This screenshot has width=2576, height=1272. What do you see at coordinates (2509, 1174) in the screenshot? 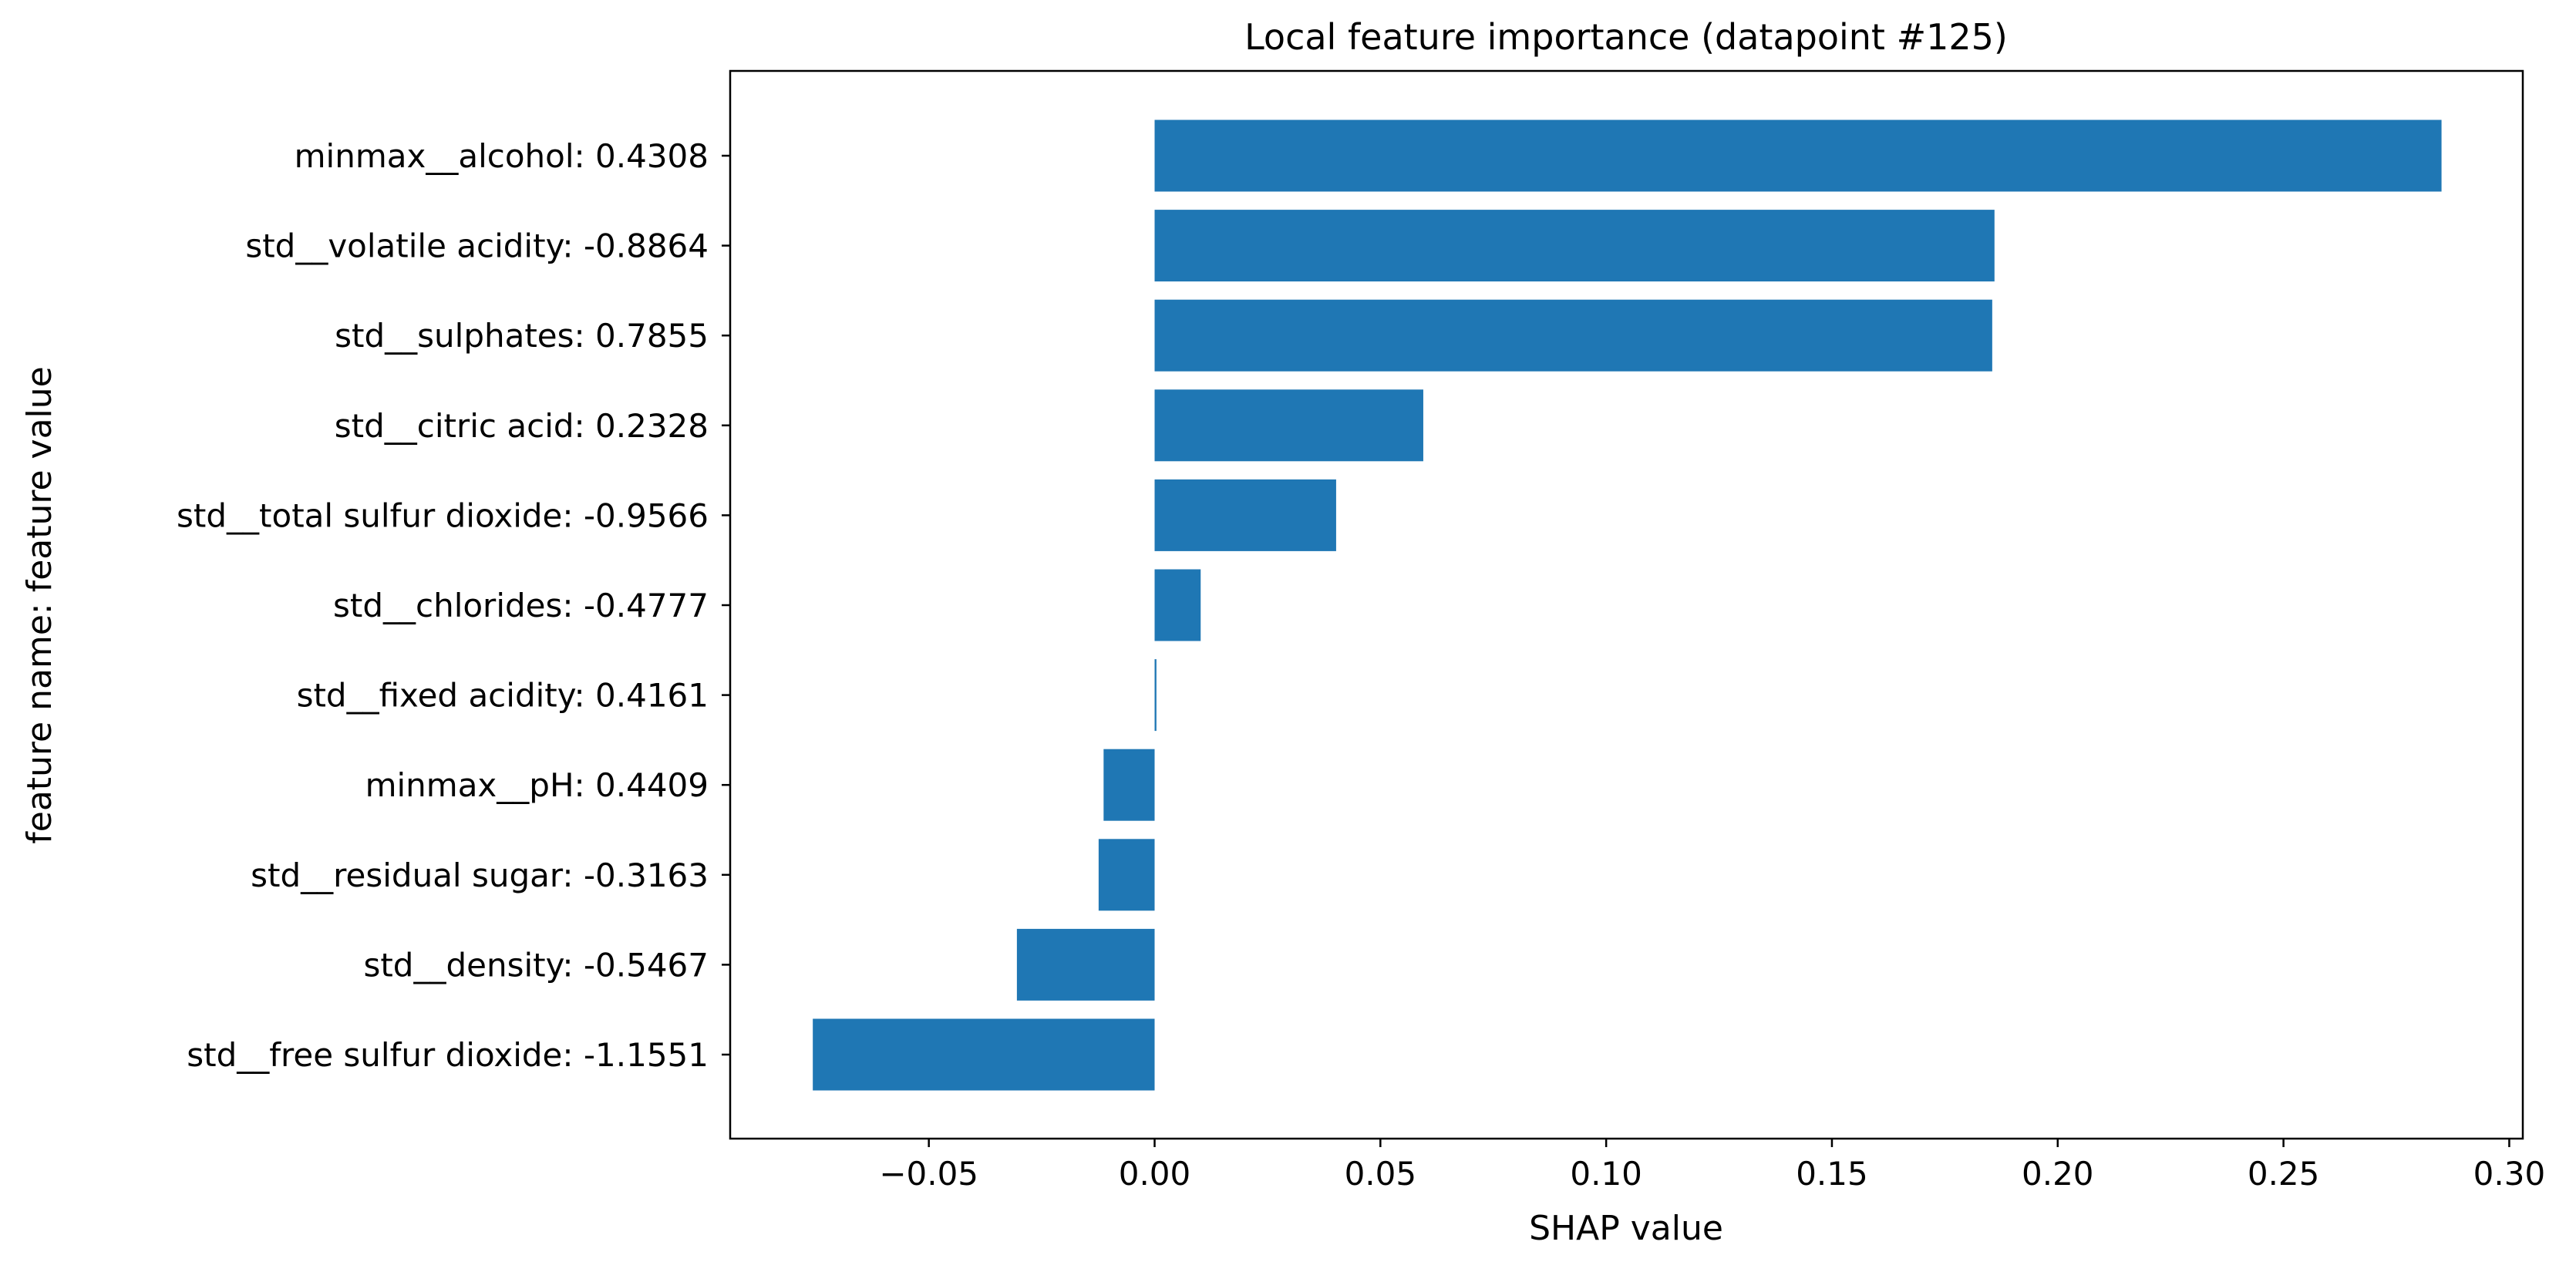
I see `x-tick-label: 0.30` at bounding box center [2509, 1174].